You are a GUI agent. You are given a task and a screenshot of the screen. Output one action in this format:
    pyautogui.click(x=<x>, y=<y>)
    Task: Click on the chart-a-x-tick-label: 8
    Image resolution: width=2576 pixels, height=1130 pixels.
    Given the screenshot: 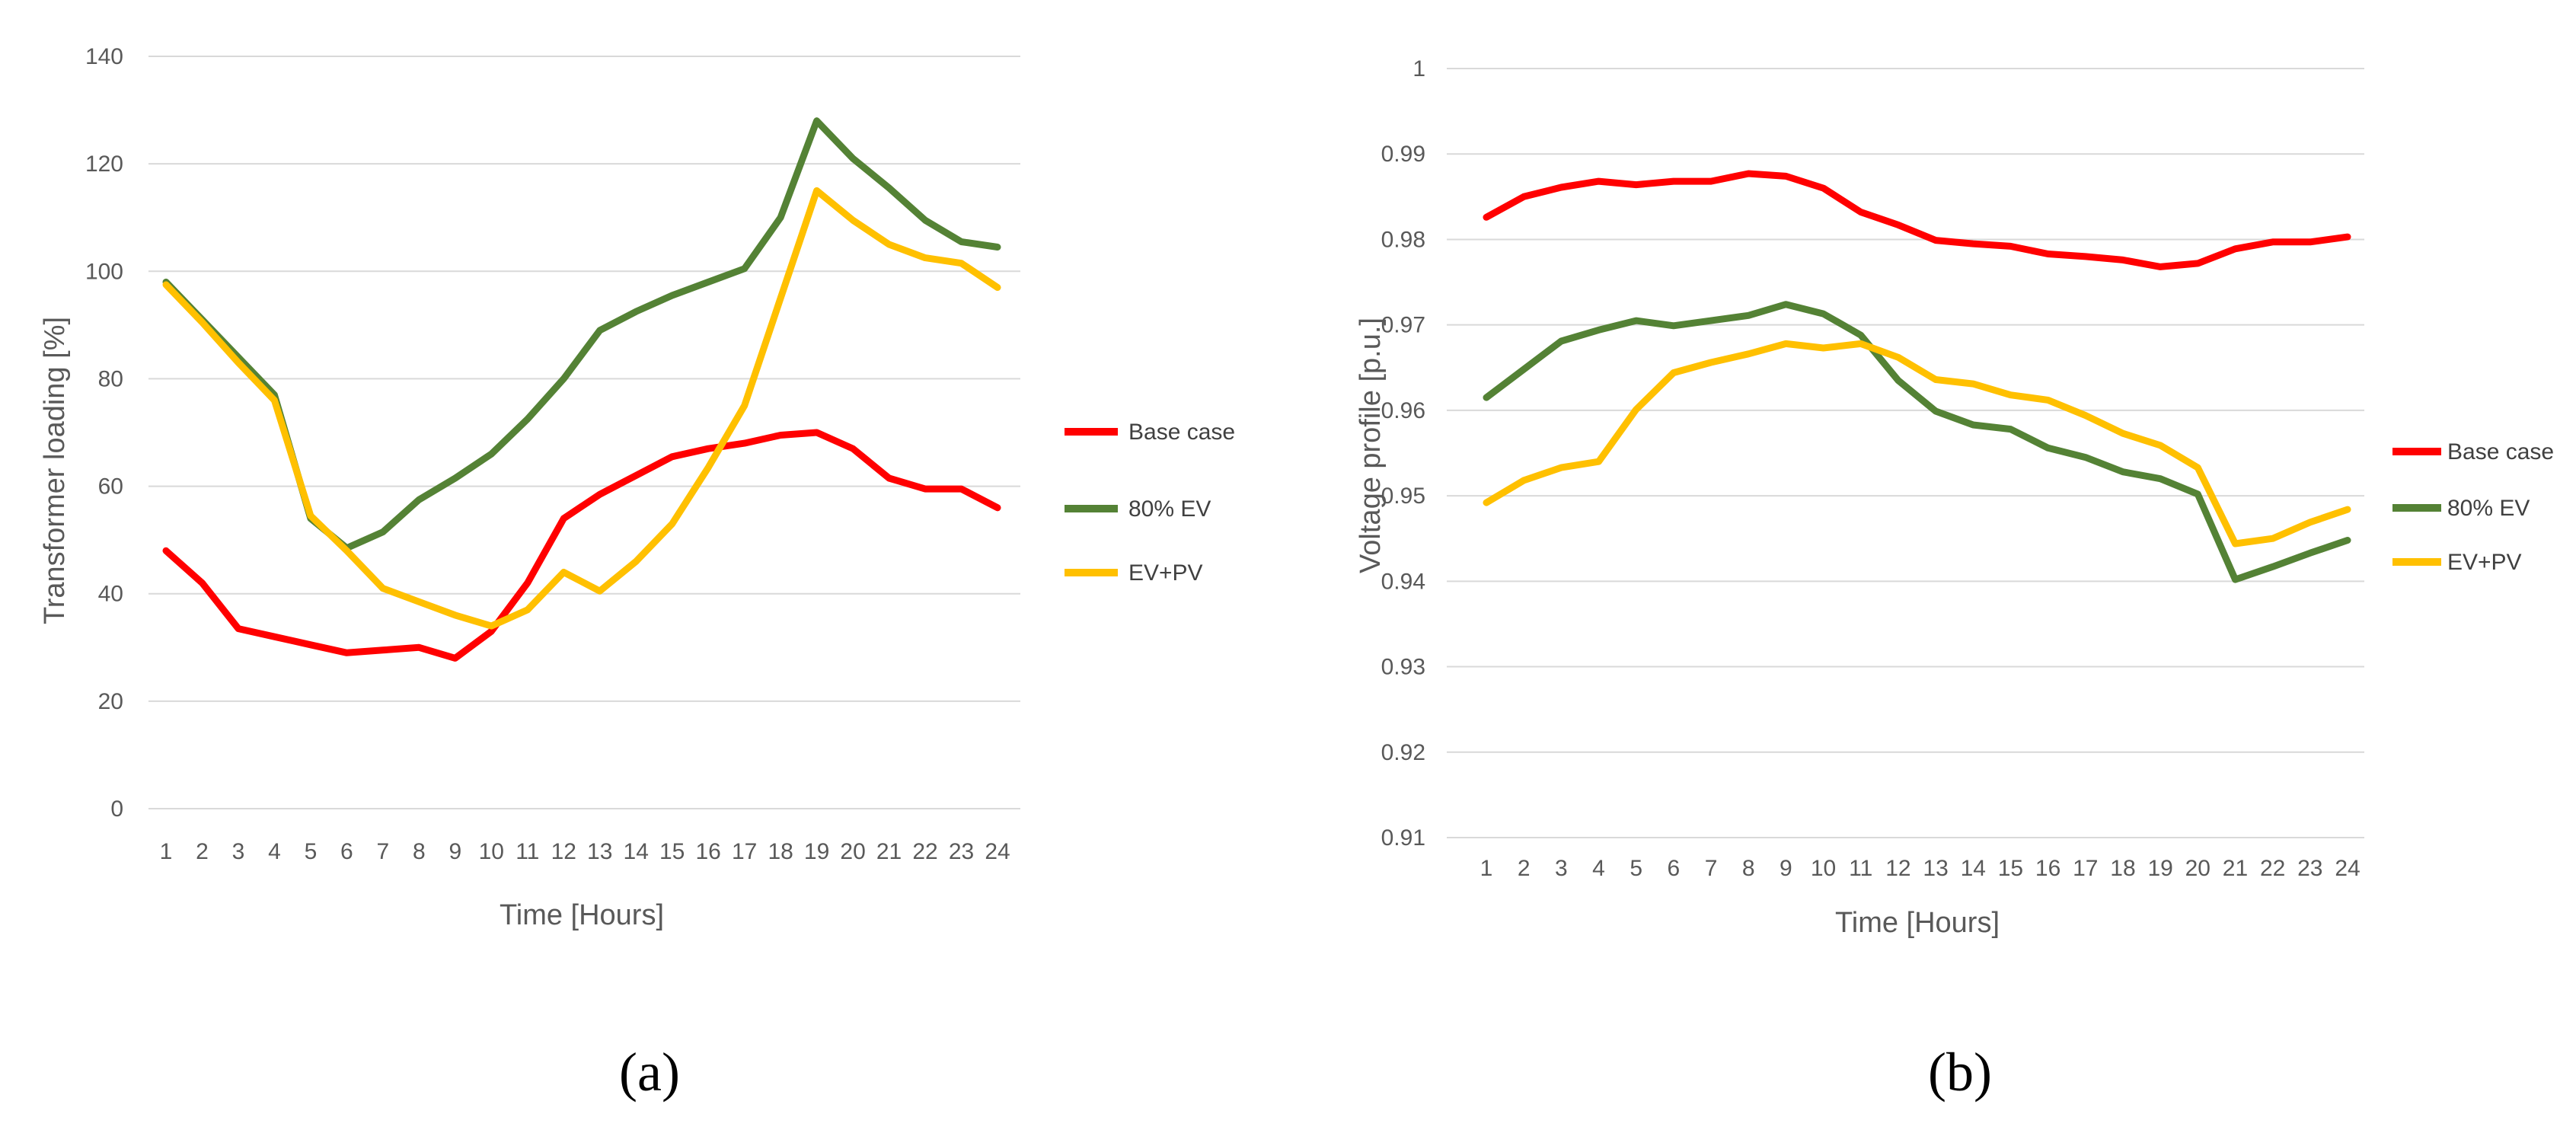 What is the action you would take?
    pyautogui.click(x=419, y=851)
    